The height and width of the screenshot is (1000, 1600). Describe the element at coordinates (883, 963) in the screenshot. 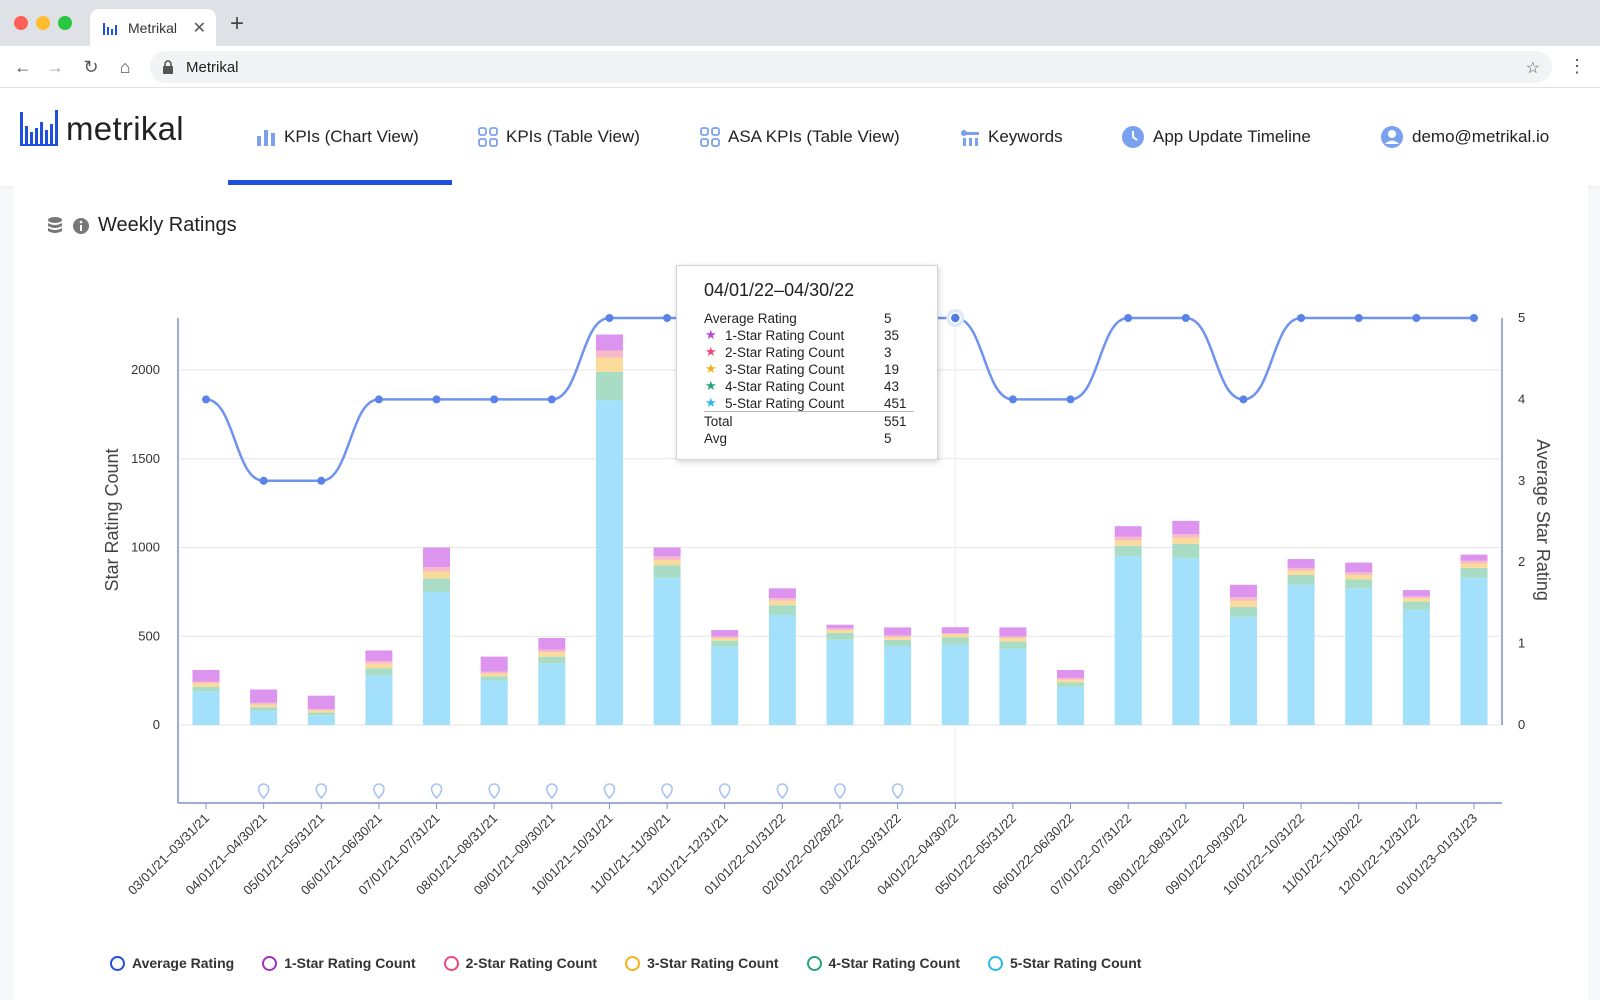

I see `legend-item-4-star: 4-Star Rating Count` at that location.